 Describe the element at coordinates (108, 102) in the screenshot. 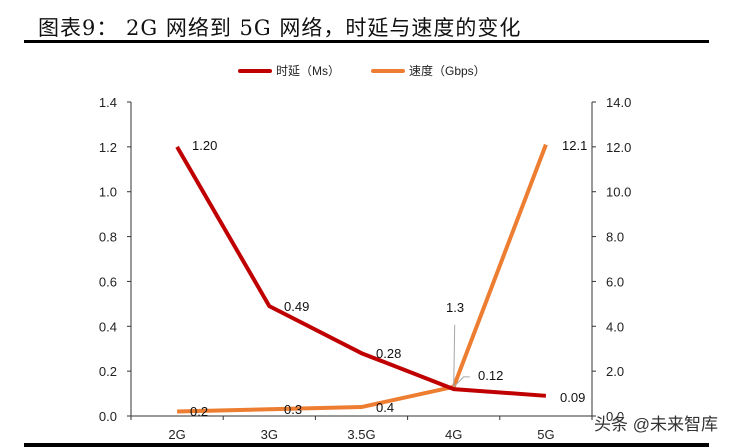

I see `left-tick-label: 1.4` at that location.